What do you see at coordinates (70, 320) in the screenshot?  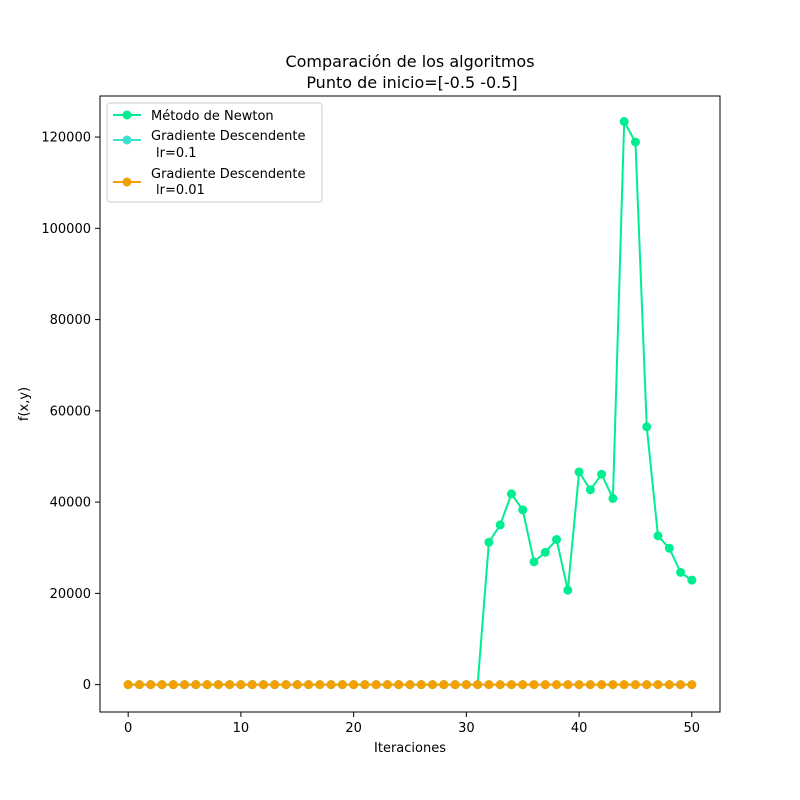 I see `y-tick-label: 80000` at bounding box center [70, 320].